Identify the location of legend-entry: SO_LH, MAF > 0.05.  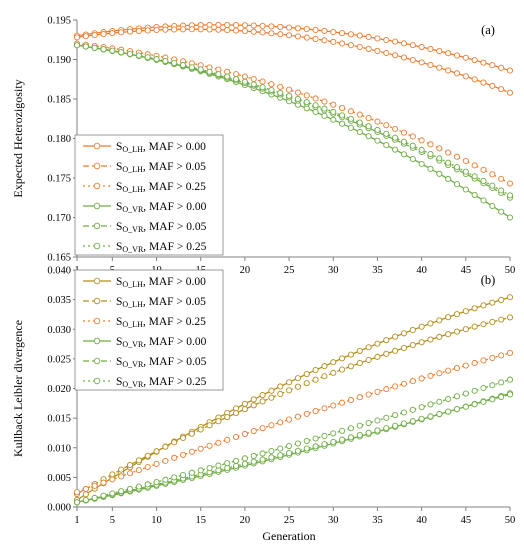
(161, 167).